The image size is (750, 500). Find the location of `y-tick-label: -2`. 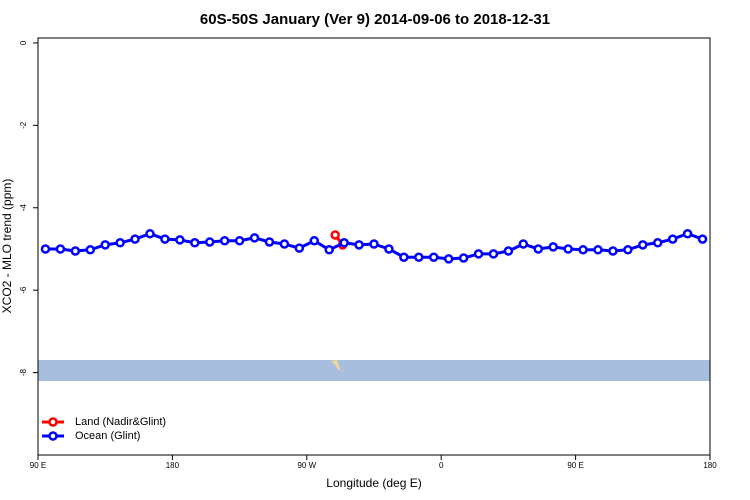

y-tick-label: -2 is located at coordinates (23, 125).